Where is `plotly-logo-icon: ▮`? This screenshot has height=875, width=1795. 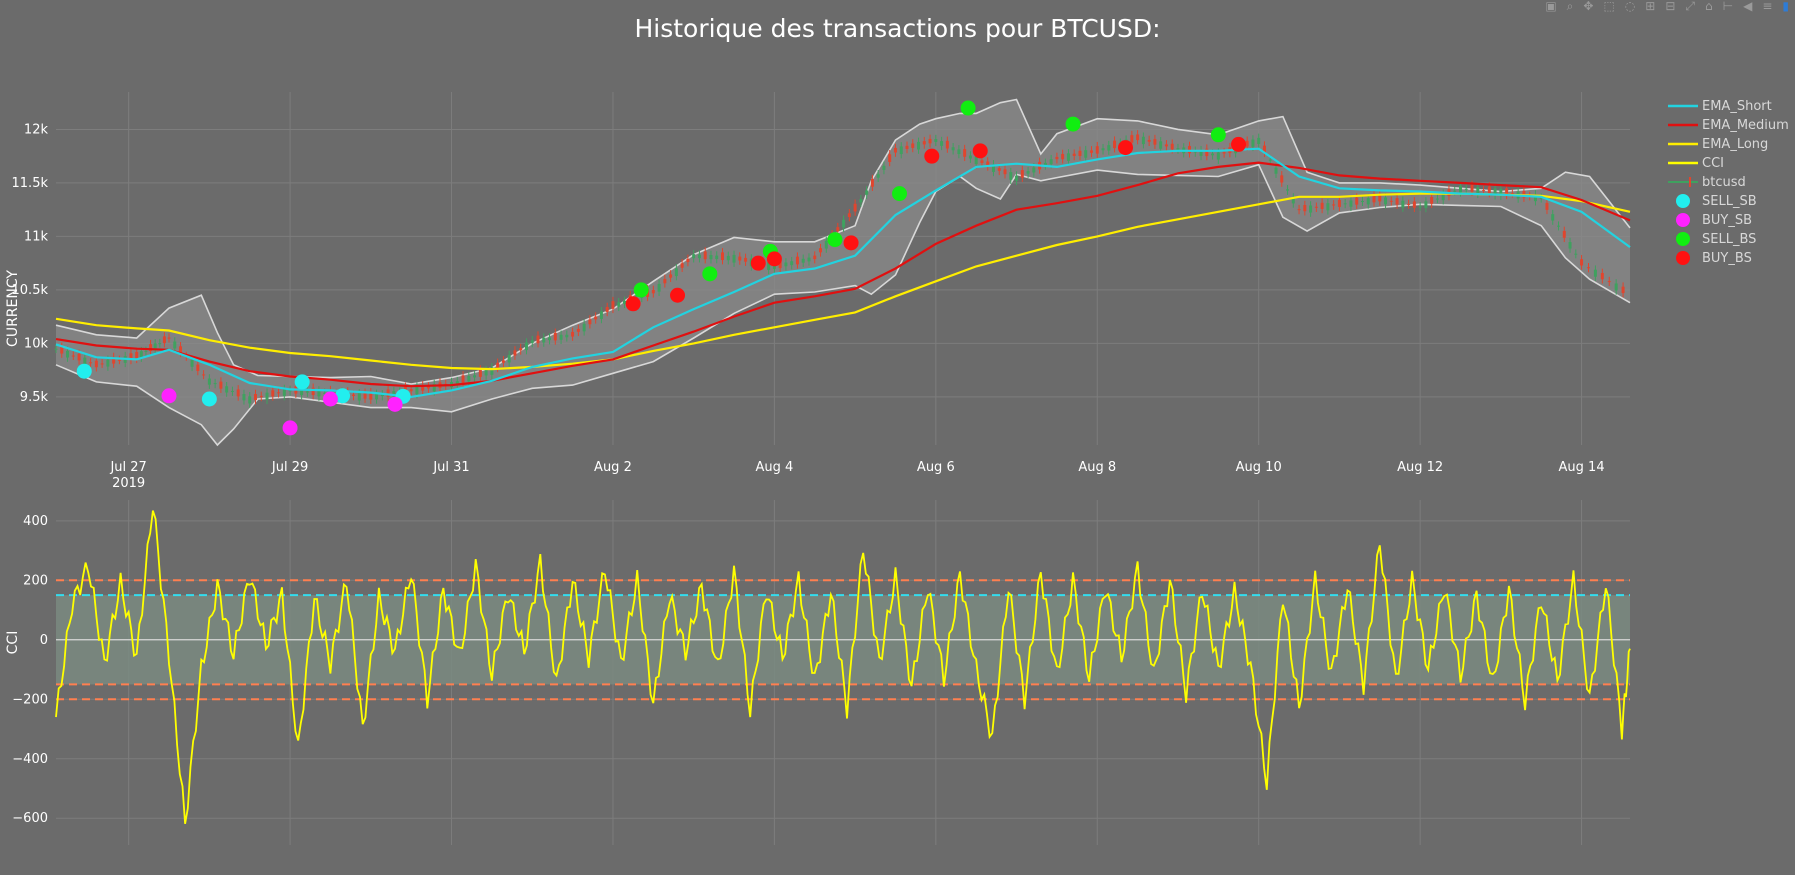 plotly-logo-icon: ▮ is located at coordinates (1785, 6).